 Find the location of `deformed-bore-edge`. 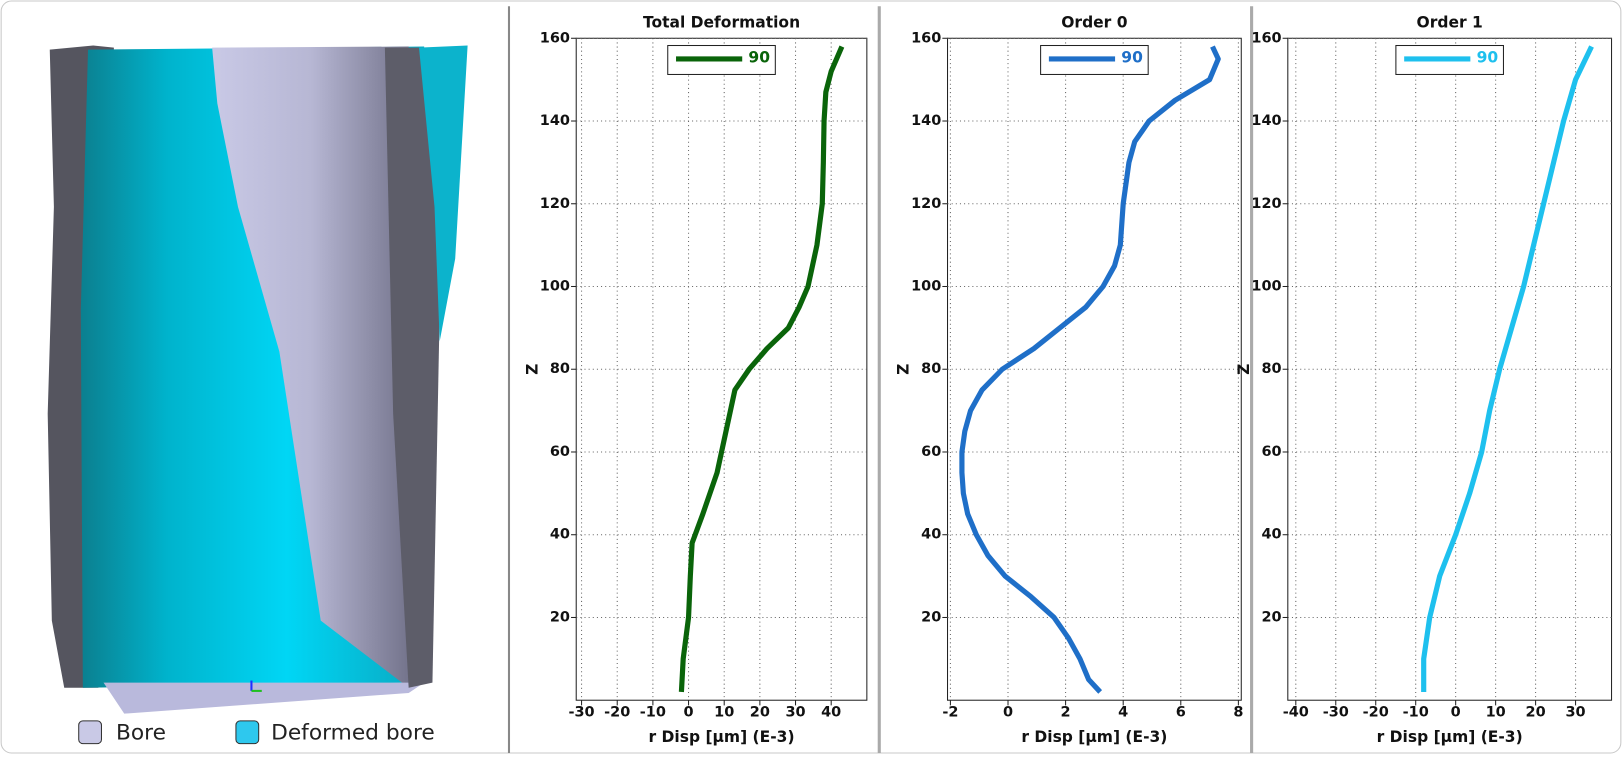

deformed-bore-edge is located at coordinates (443, 193).